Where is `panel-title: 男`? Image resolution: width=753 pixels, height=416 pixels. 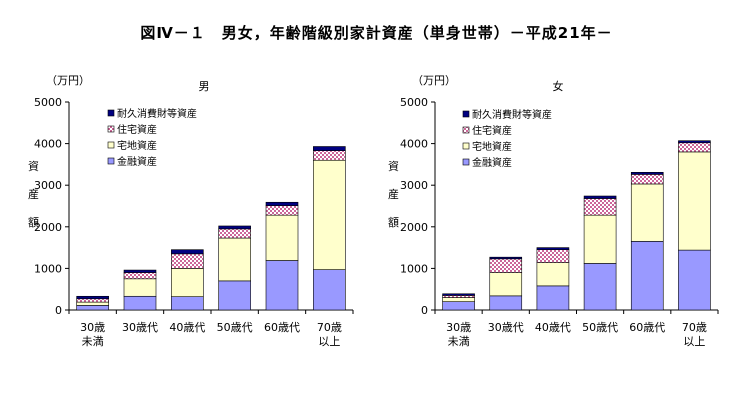 panel-title: 男 is located at coordinates (204, 86).